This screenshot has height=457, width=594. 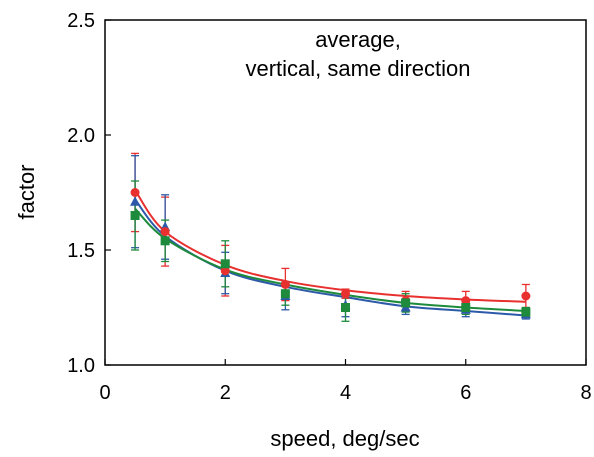 What do you see at coordinates (585, 393) in the screenshot?
I see `x-tick-label: 8` at bounding box center [585, 393].